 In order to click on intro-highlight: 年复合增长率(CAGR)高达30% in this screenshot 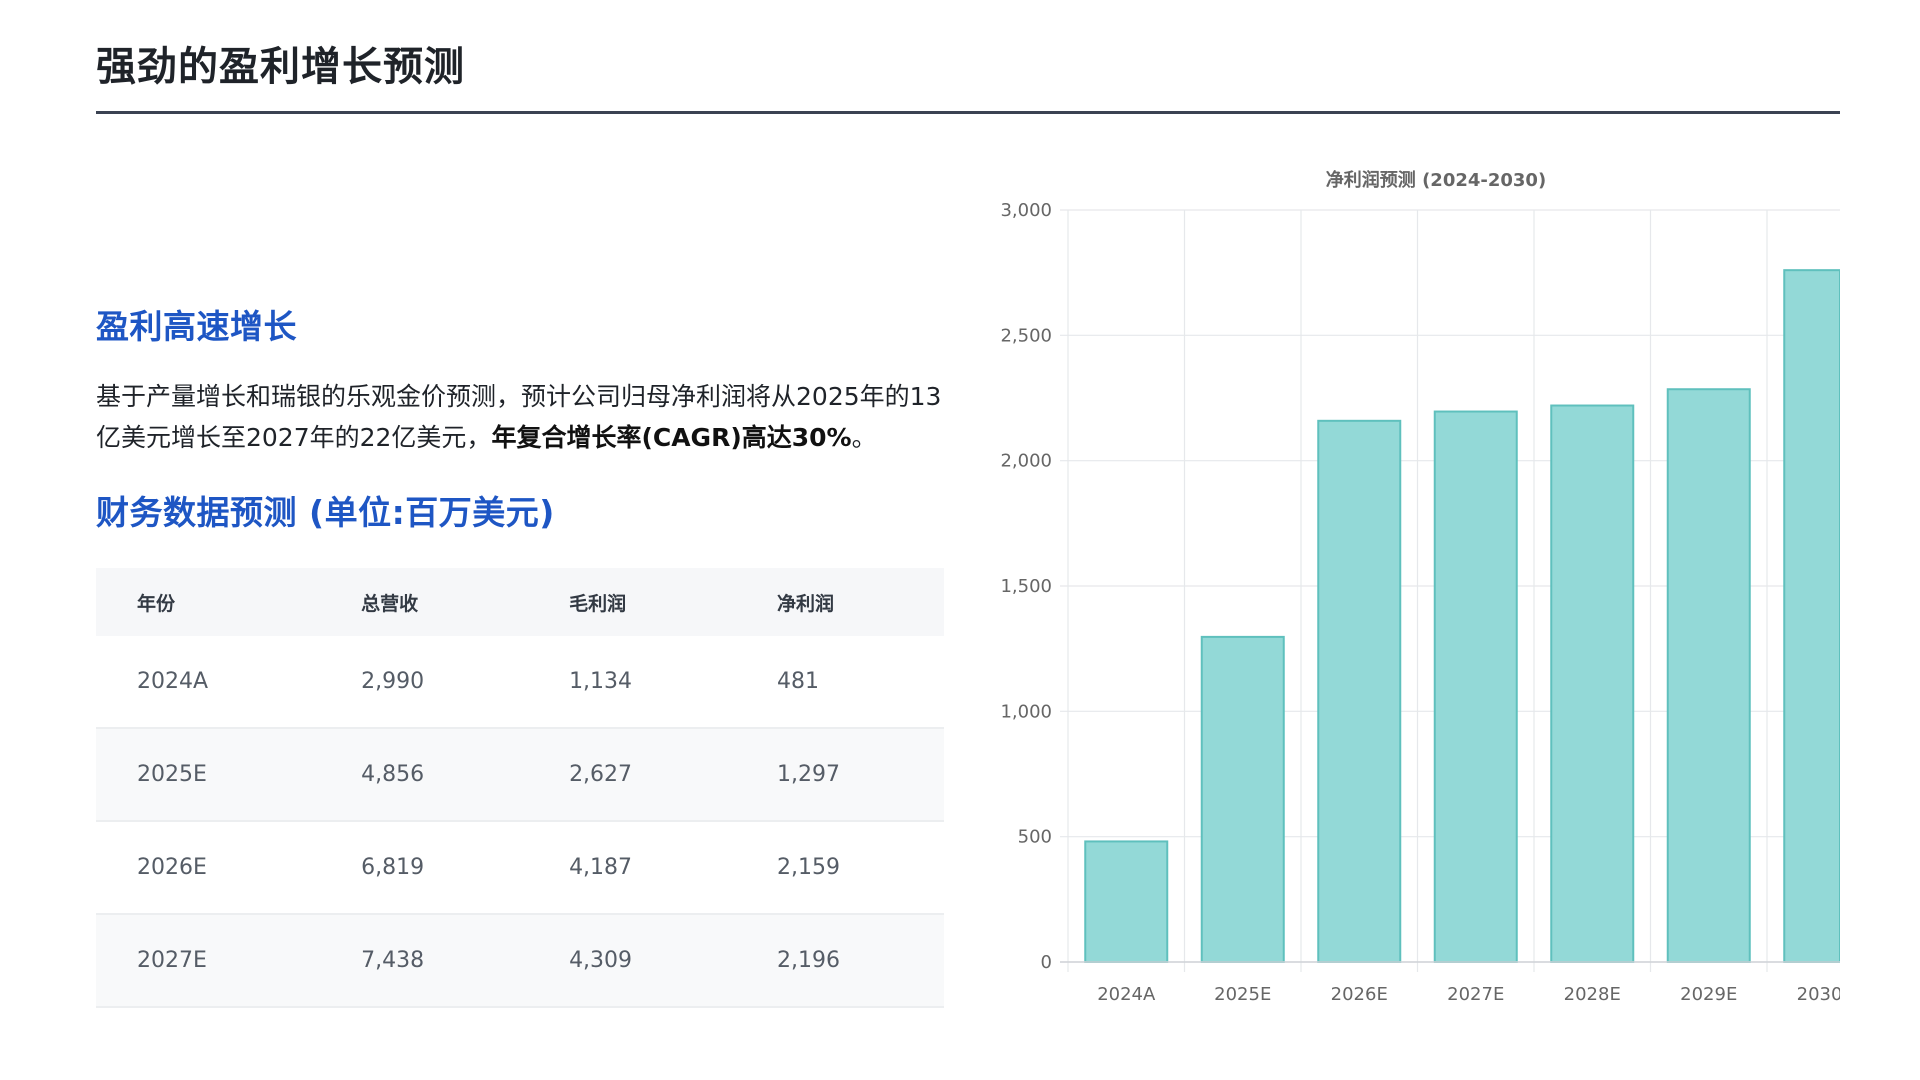, I will do `click(671, 437)`.